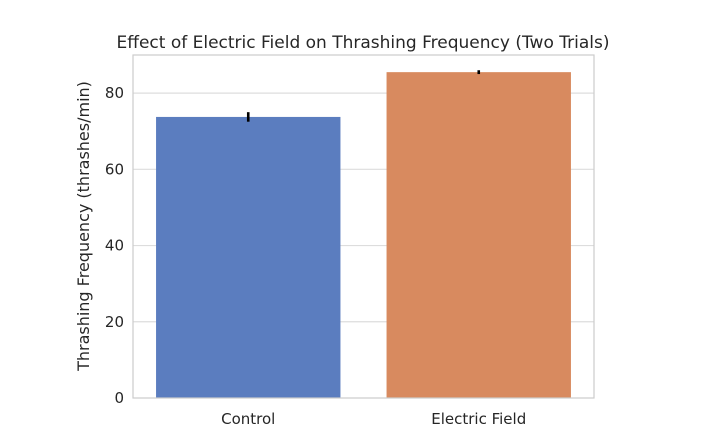 This screenshot has width=718, height=446. I want to click on y-tick-labels: 0 20 40 60 80, so click(114, 245).